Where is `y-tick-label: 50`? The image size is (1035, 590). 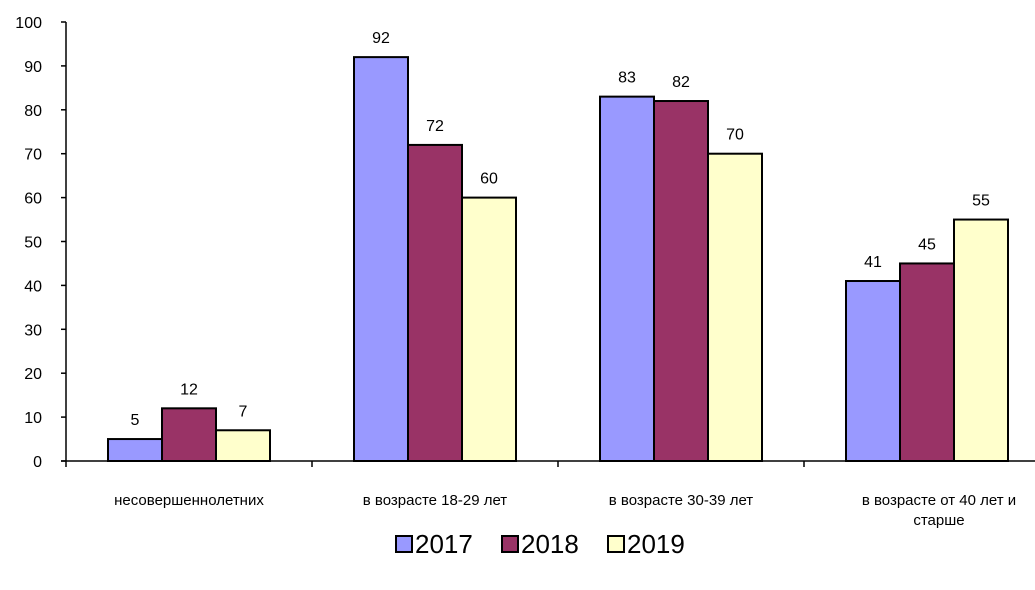 y-tick-label: 50 is located at coordinates (33, 243).